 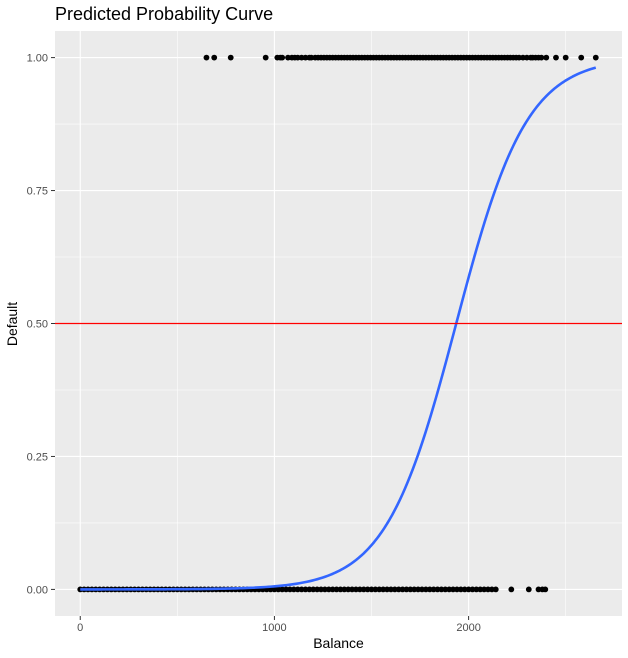 What do you see at coordinates (37, 192) in the screenshot?
I see `y-tick-label: 0.75` at bounding box center [37, 192].